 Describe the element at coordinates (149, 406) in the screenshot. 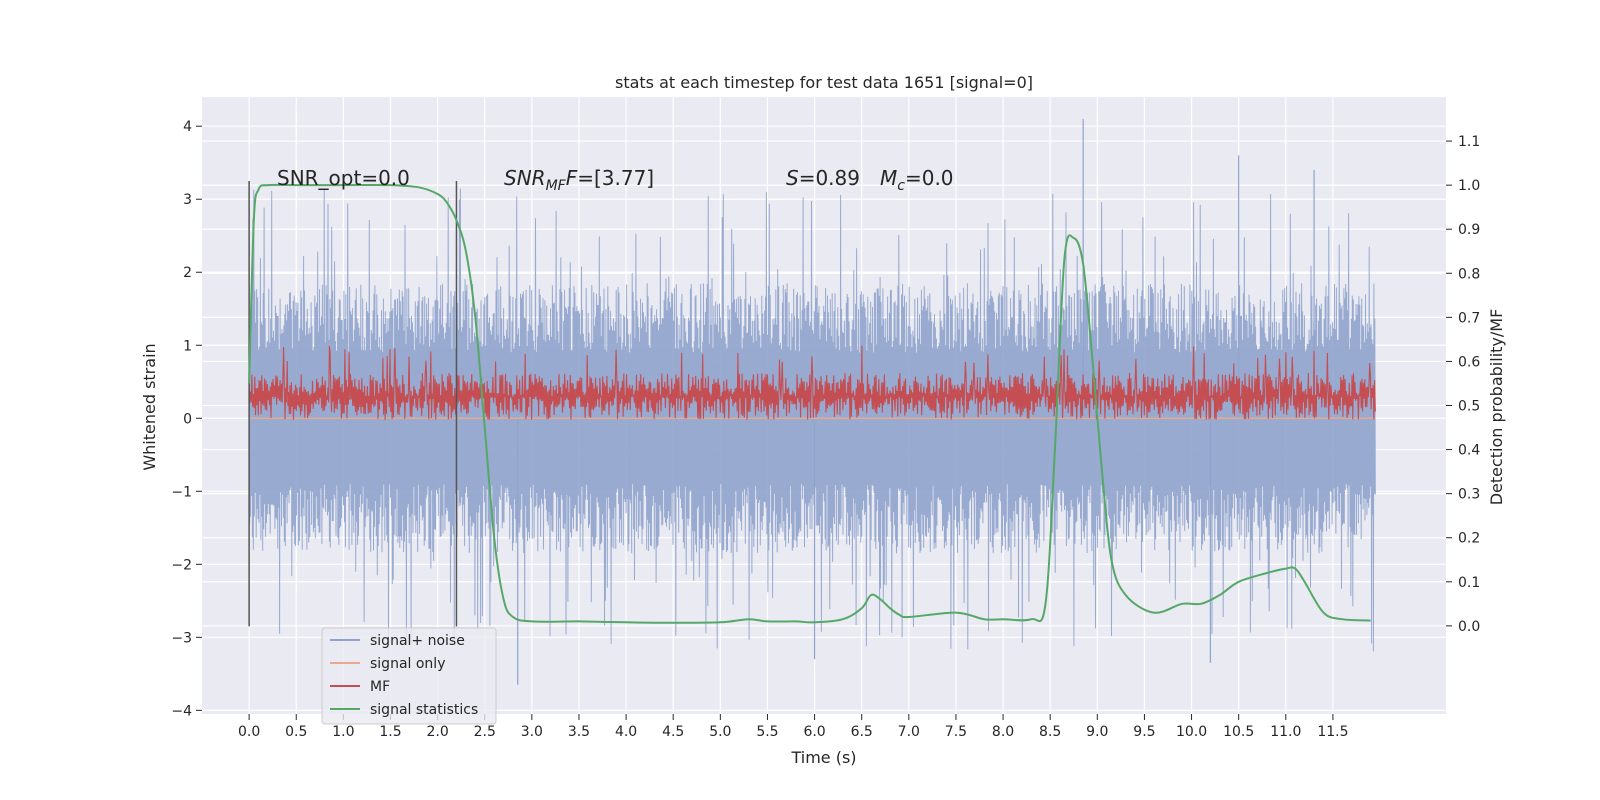

I see `y-axis-label: Whitened strain` at that location.